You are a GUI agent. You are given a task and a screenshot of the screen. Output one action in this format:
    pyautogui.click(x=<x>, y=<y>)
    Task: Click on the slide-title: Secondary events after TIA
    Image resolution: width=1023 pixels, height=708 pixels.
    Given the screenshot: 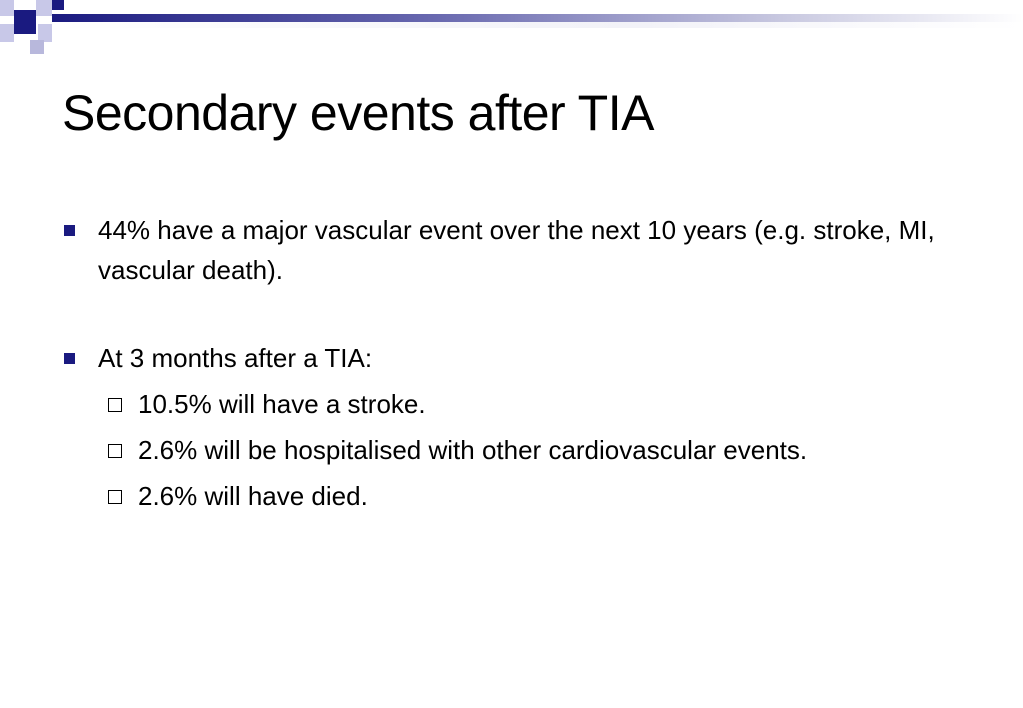 What is the action you would take?
    pyautogui.click(x=358, y=113)
    